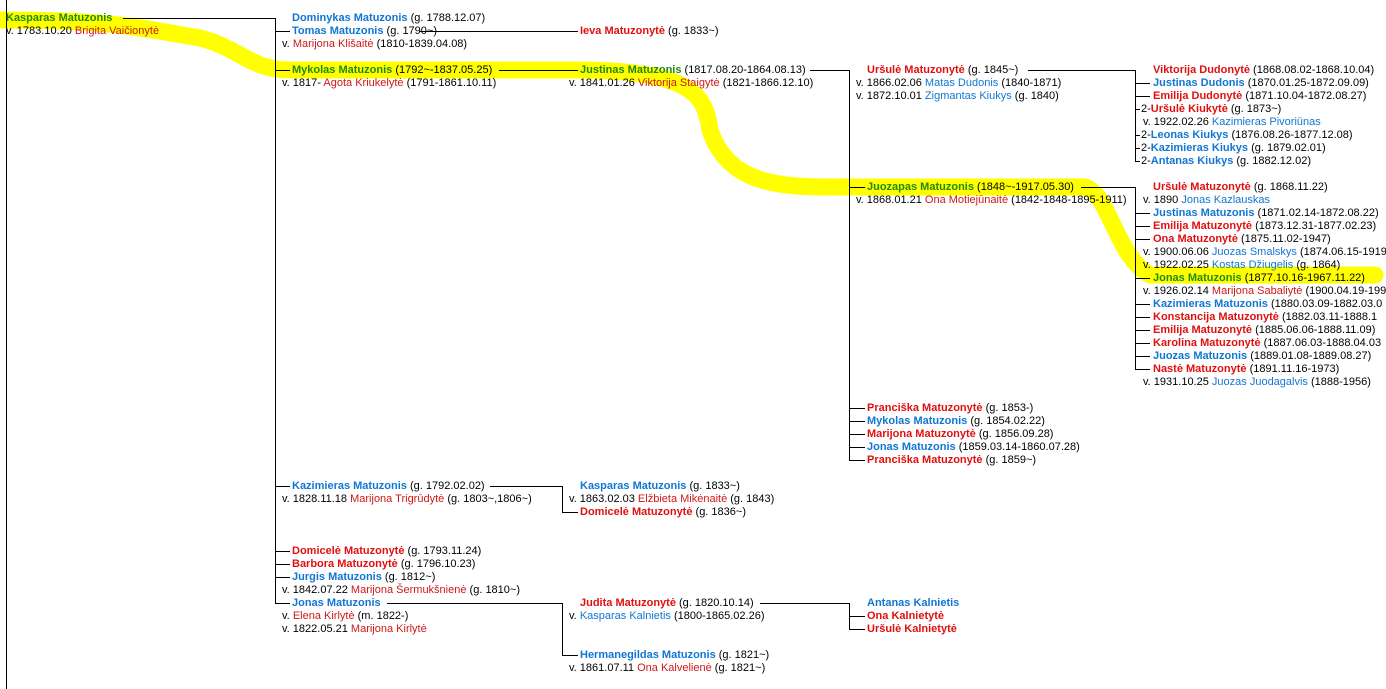 This screenshot has width=1386, height=689. I want to click on spouse-name: Juozas Smalskys, so click(1254, 252).